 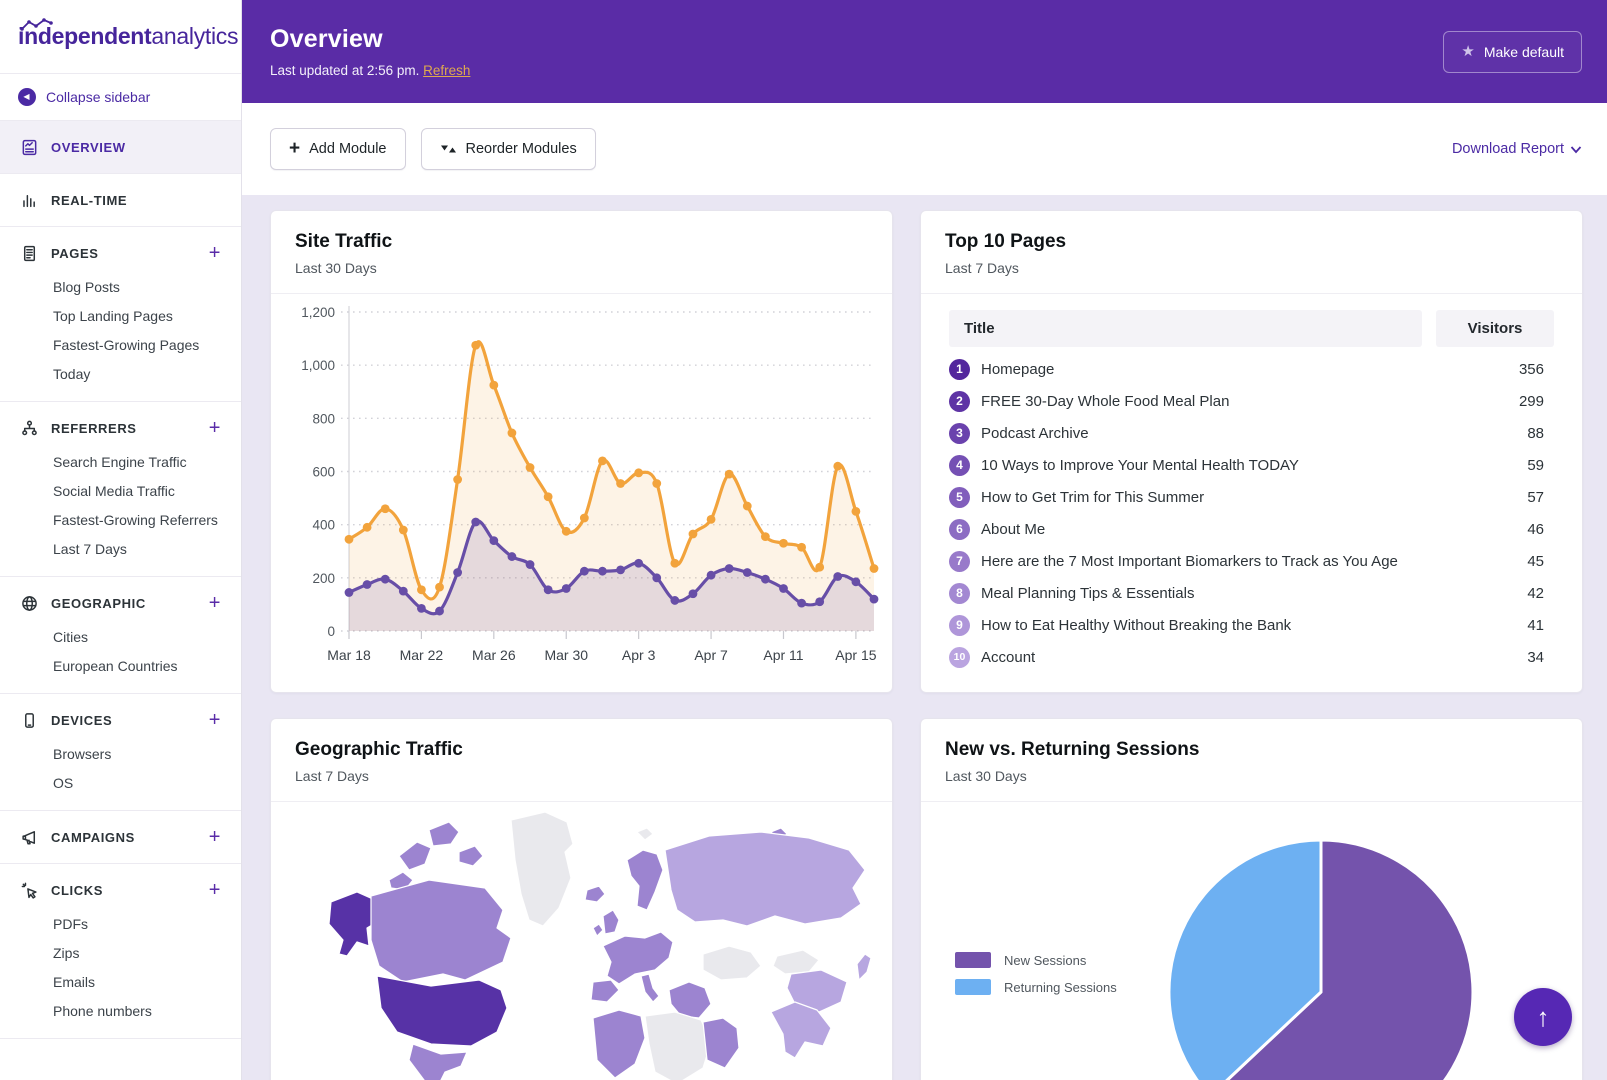 What do you see at coordinates (959, 433) in the screenshot?
I see `rank-badge: 3` at bounding box center [959, 433].